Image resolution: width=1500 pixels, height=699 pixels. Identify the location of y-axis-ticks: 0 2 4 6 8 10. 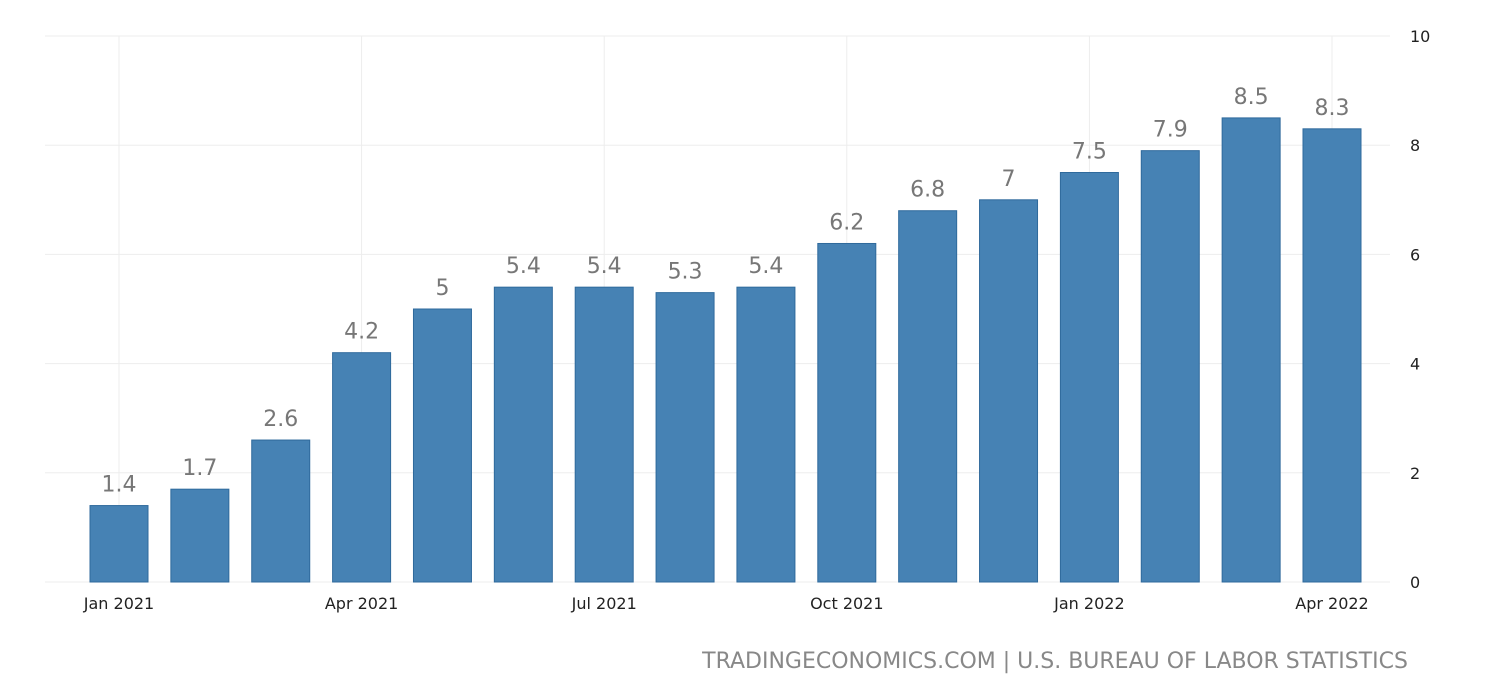
(1420, 309).